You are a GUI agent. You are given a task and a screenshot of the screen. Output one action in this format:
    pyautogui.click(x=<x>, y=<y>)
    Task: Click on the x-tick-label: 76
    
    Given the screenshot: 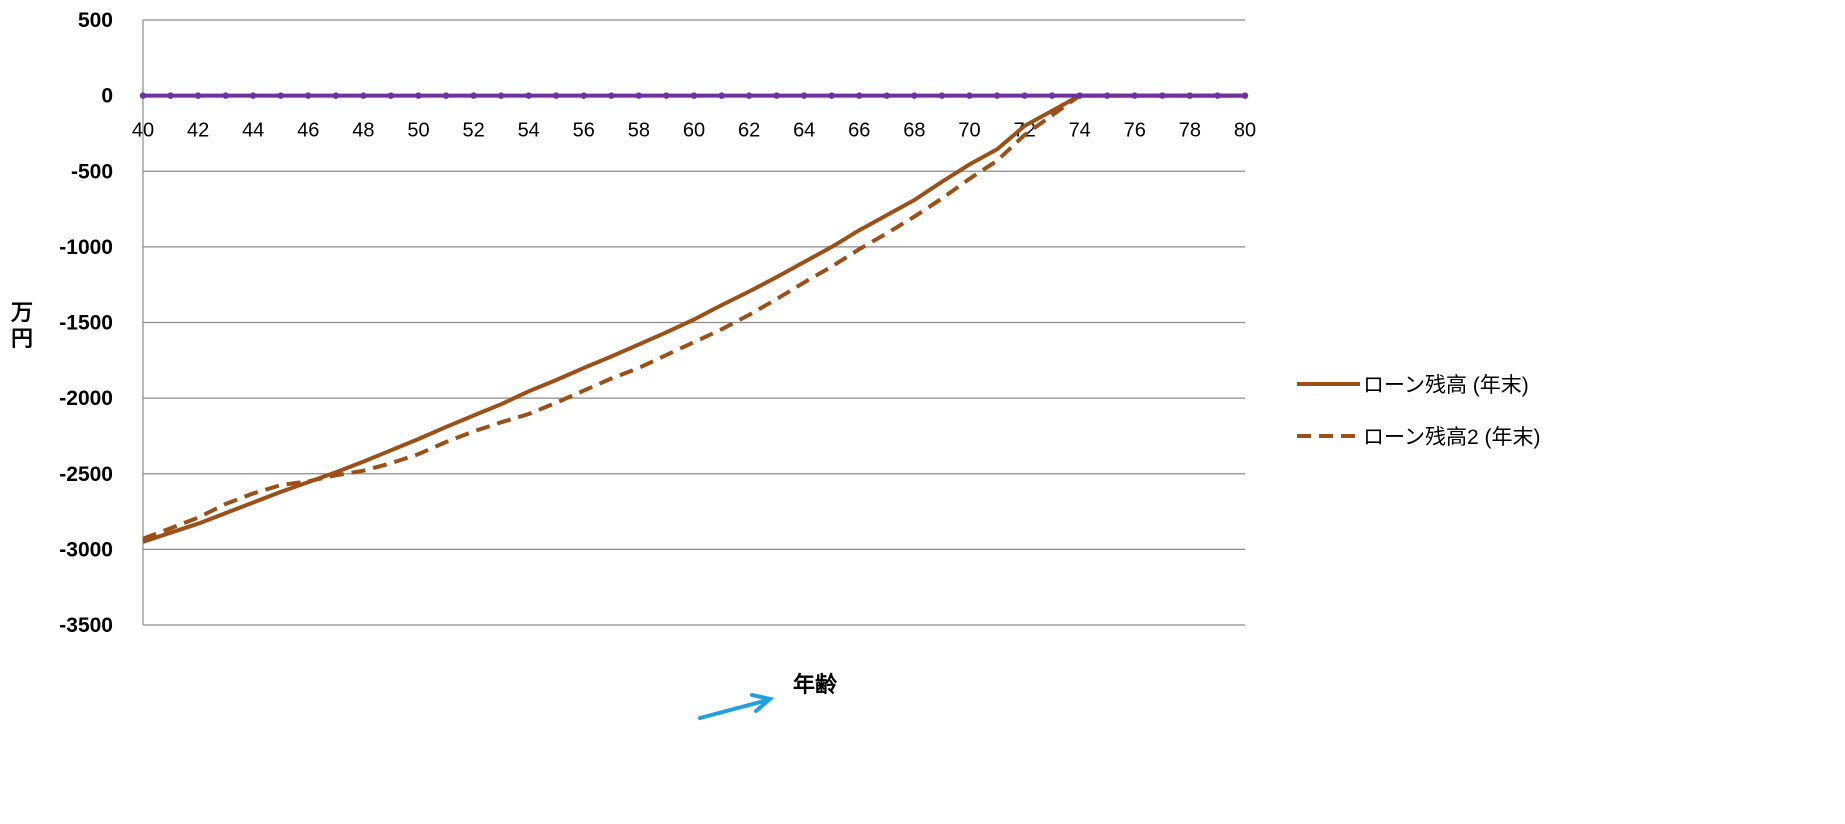 What is the action you would take?
    pyautogui.click(x=1135, y=131)
    